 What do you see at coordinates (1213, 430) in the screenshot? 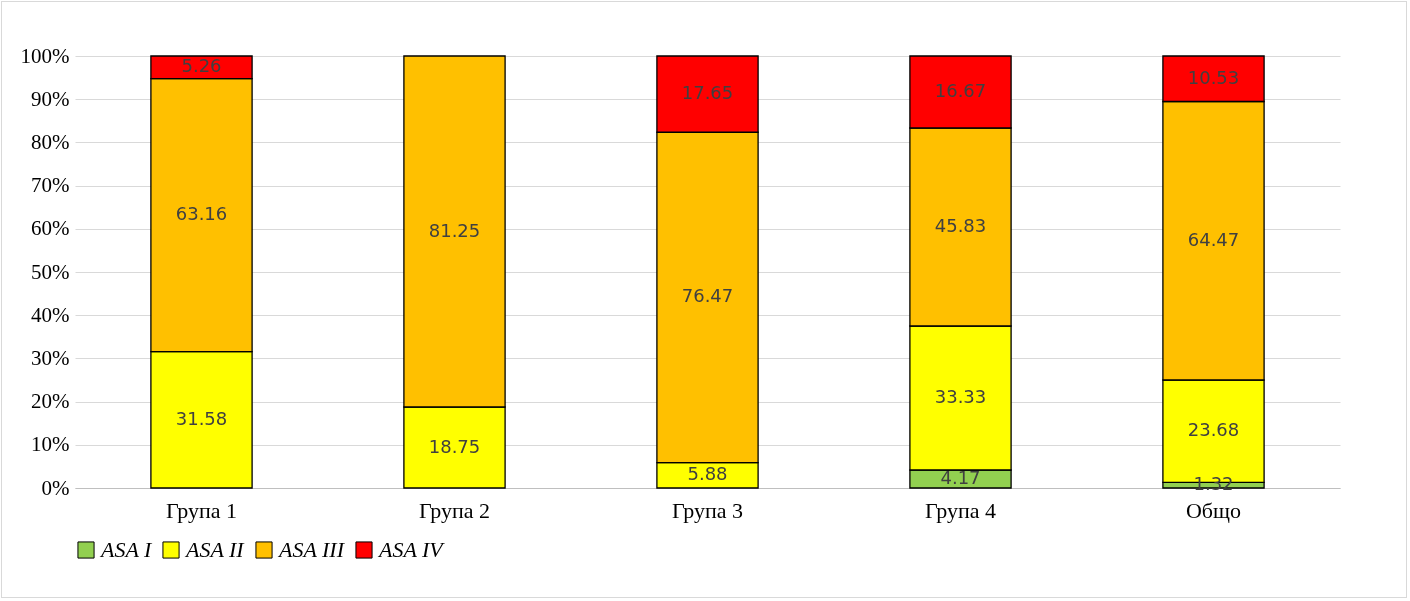
I see `data-label: 23.68` at bounding box center [1213, 430].